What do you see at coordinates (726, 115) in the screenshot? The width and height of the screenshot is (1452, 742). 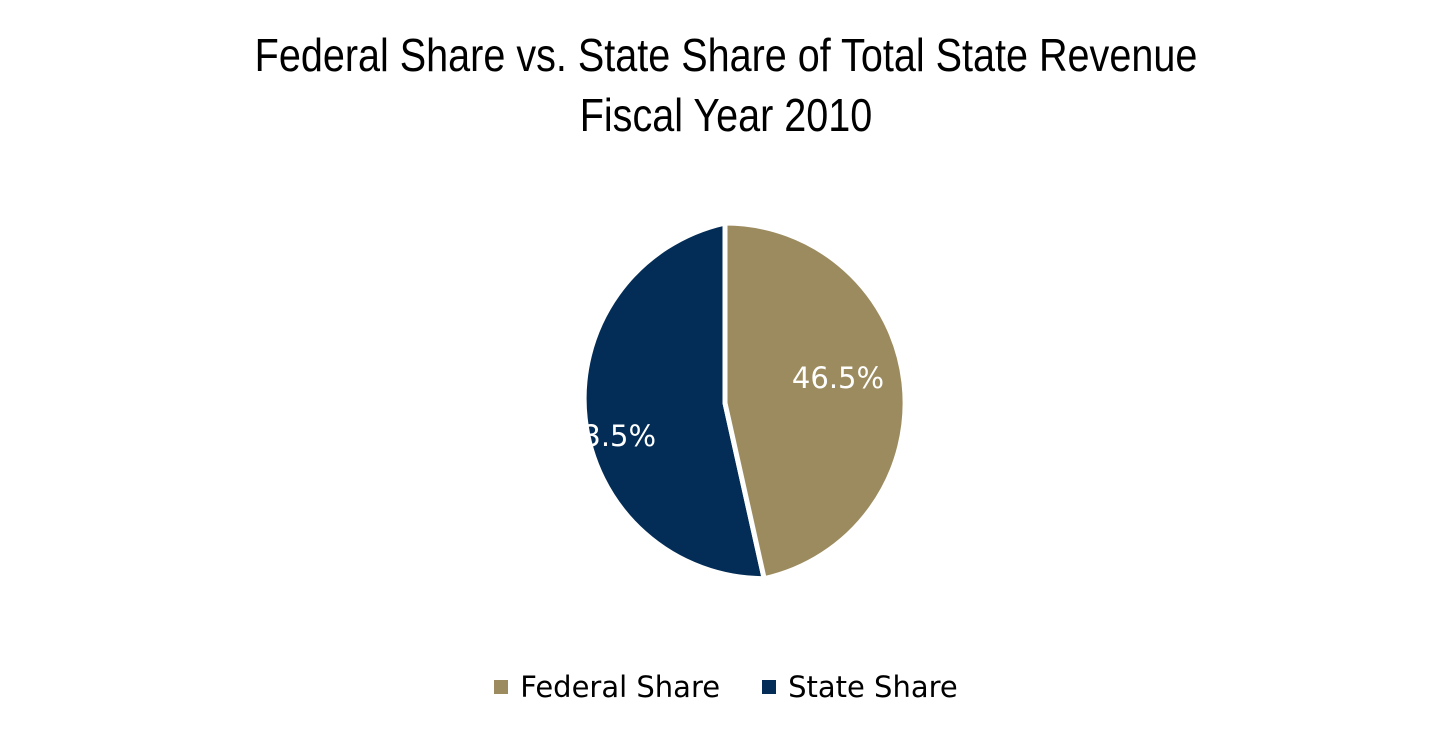 I see `chart-title-line2: Fiscal Year 2010` at bounding box center [726, 115].